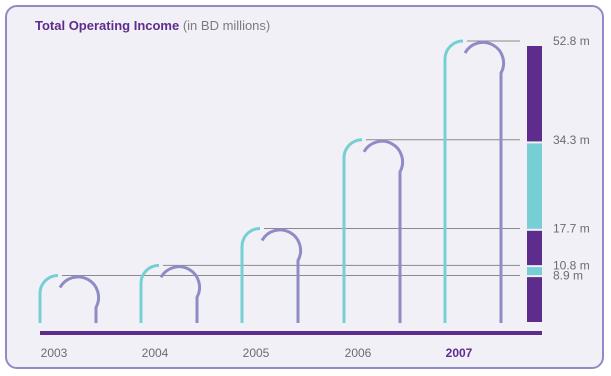 The height and width of the screenshot is (376, 611). Describe the element at coordinates (358, 353) in the screenshot. I see `x-tick-label-2006: 2006` at that location.